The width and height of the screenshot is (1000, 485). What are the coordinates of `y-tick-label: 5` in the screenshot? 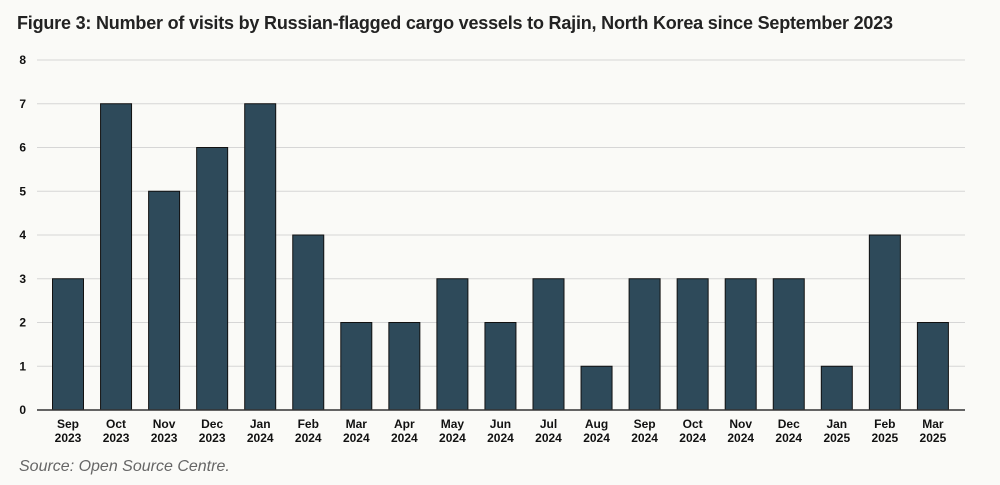 It's located at (22, 191).